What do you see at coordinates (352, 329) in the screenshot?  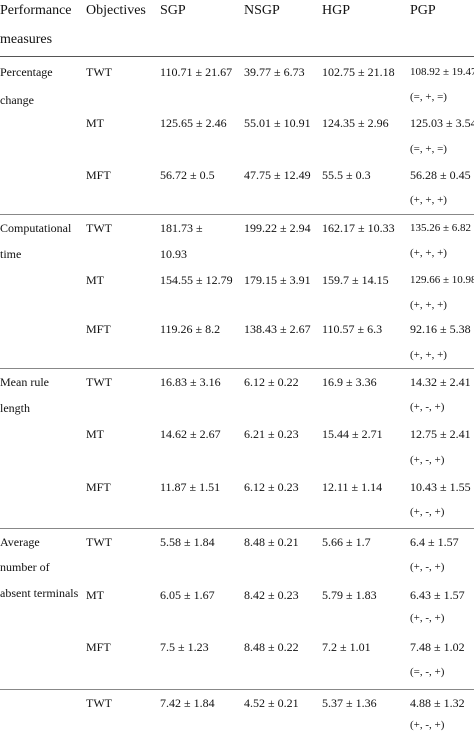 I see `hgp-cell: 110.57 ± 6.3` at bounding box center [352, 329].